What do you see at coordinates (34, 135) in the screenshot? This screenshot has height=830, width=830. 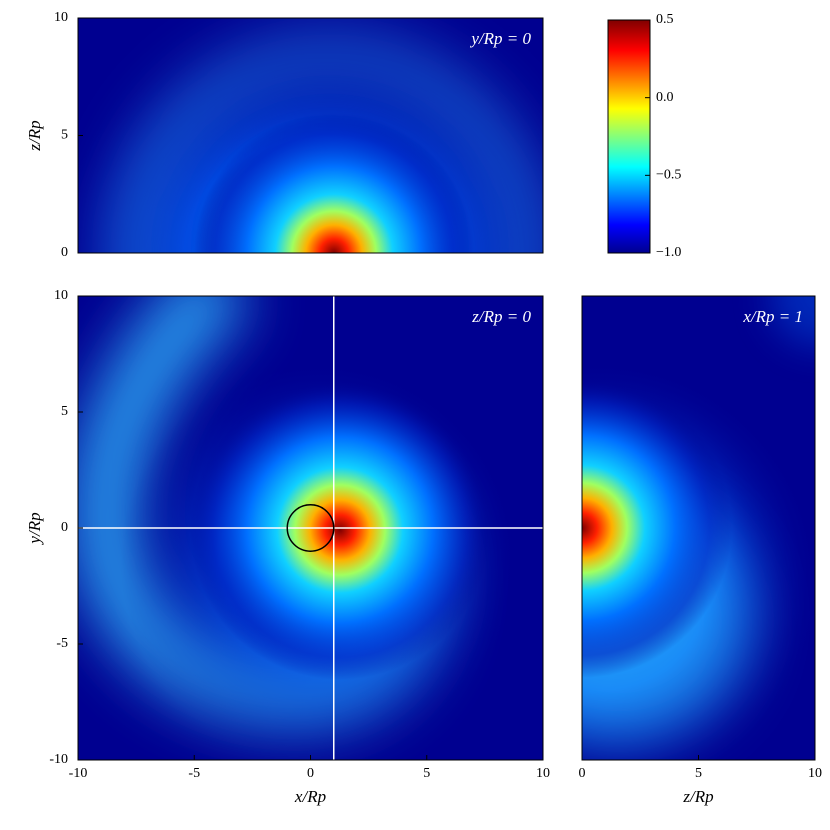 I see `y-axis-label: z/Rp` at bounding box center [34, 135].